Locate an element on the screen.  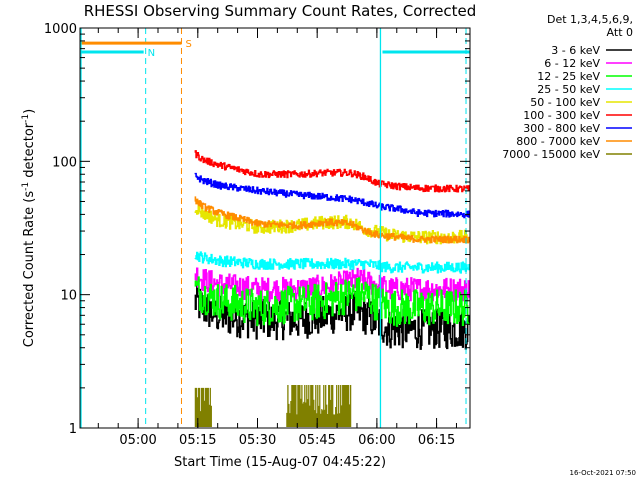
x-tick-label: 05:15 is located at coordinates (197, 440).